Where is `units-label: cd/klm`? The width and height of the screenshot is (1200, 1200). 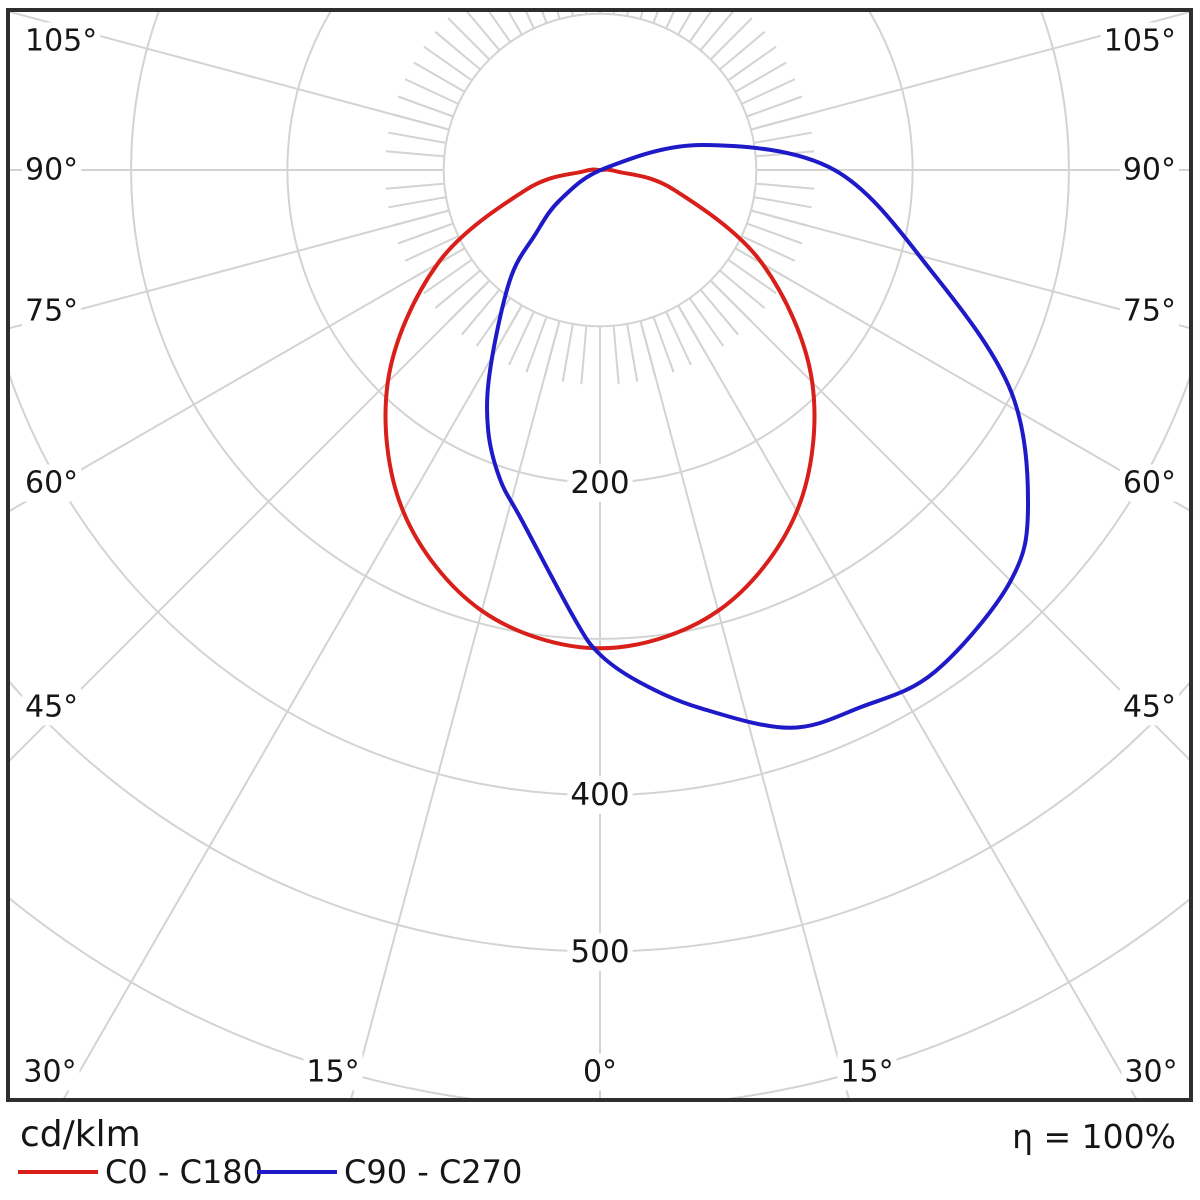 units-label: cd/klm is located at coordinates (80, 1134).